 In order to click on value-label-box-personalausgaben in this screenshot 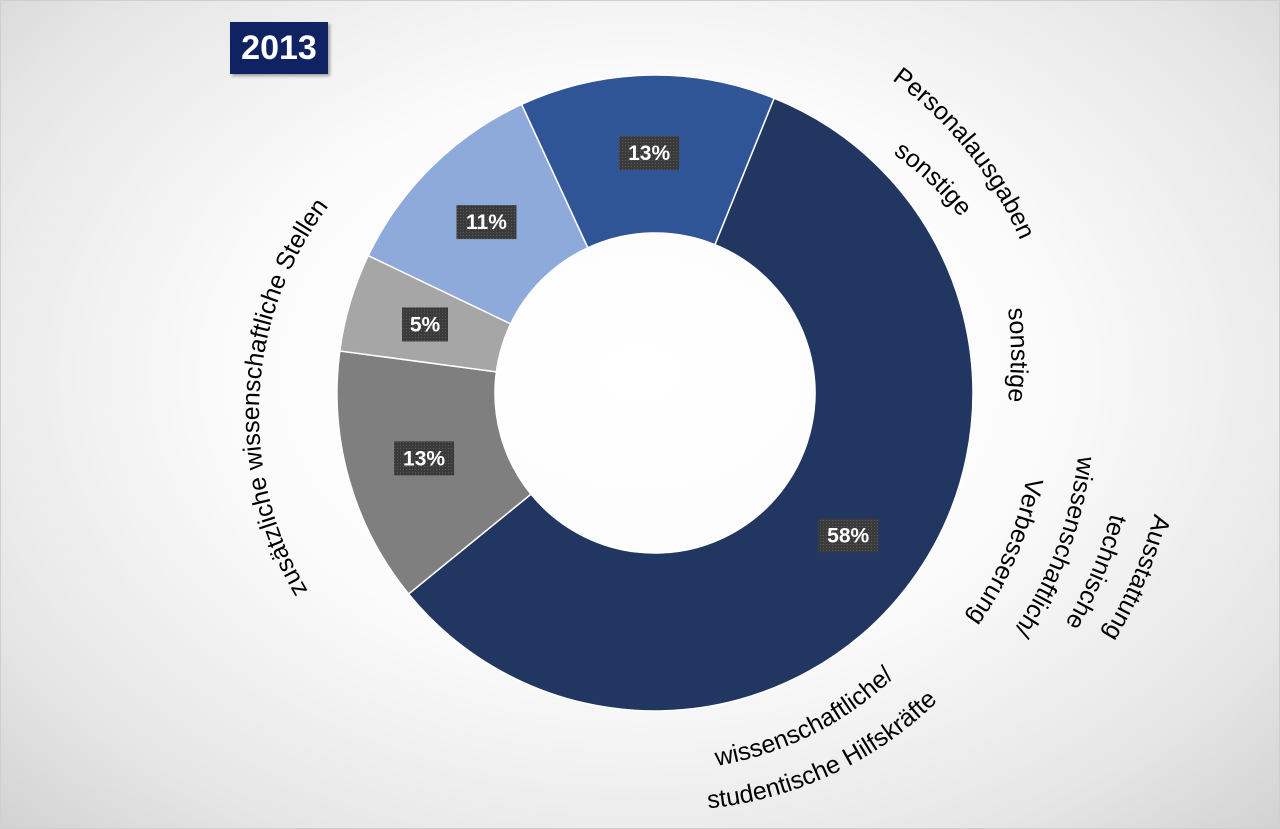, I will do `click(424, 458)`.